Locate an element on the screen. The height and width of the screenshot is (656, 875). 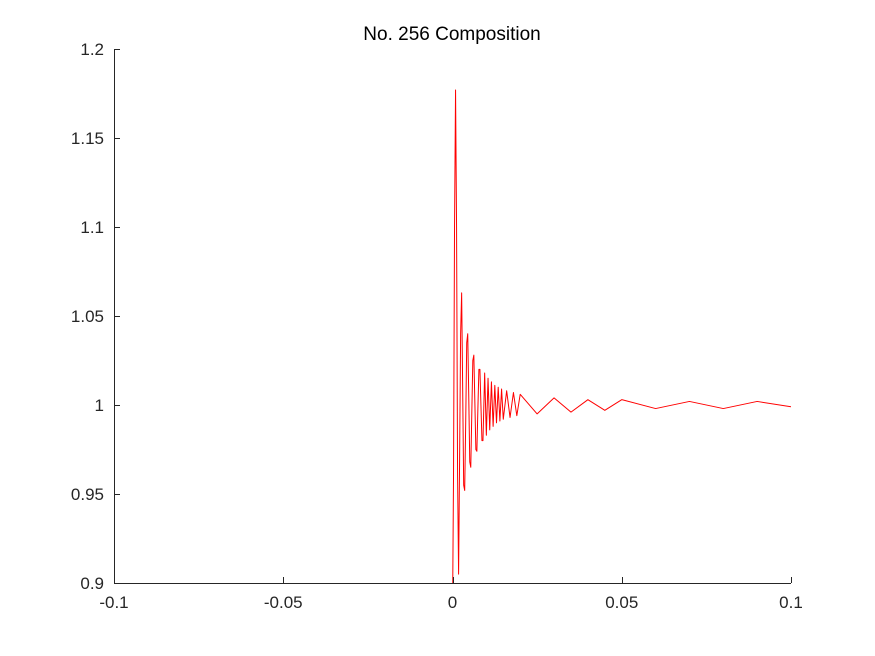
x-tick-label: -0.05 is located at coordinates (283, 602).